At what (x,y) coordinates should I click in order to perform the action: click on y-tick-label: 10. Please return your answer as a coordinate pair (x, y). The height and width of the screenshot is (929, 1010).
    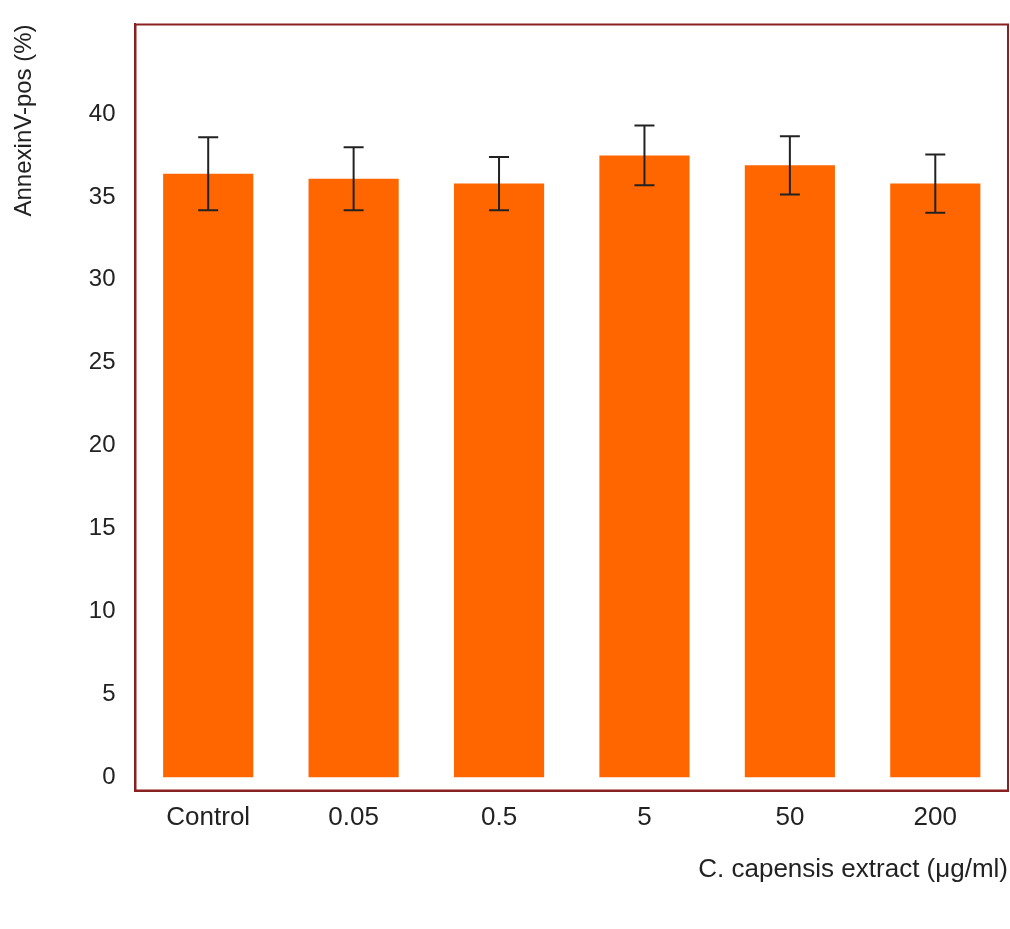
    Looking at the image, I should click on (102, 610).